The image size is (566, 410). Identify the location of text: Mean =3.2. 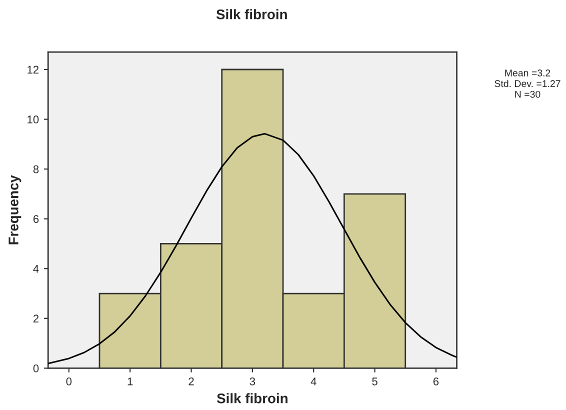
(527, 73).